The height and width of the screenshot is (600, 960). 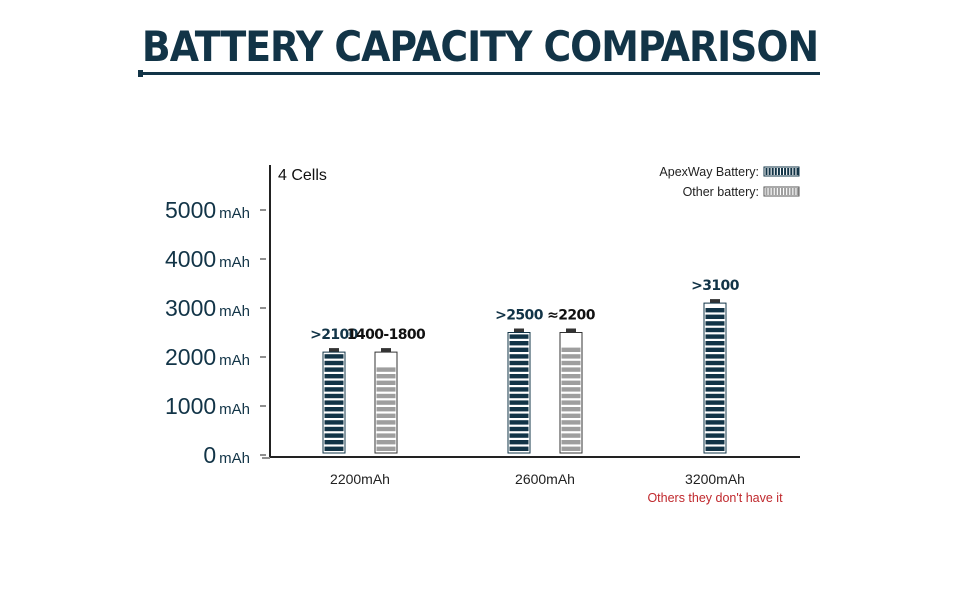 What do you see at coordinates (215, 332) in the screenshot?
I see `y-axis-ticks: 0 mAh 1000 mAh 2000 mAh 3000 mAh 4000 mAh 5000 mAh` at bounding box center [215, 332].